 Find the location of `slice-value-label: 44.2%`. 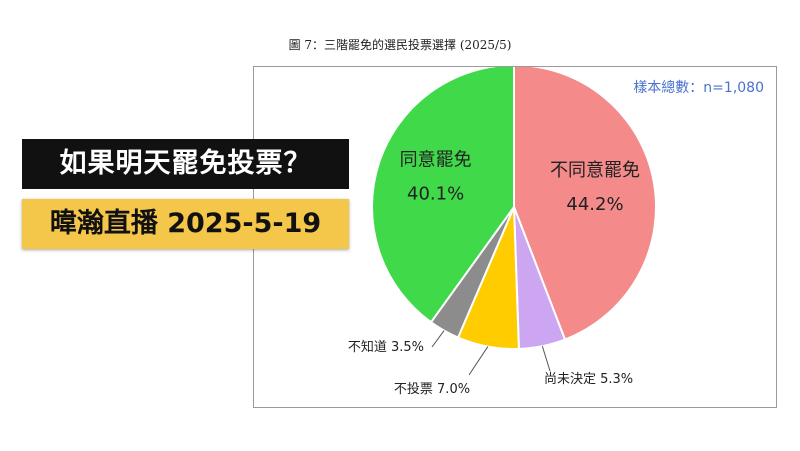

slice-value-label: 44.2% is located at coordinates (594, 204).